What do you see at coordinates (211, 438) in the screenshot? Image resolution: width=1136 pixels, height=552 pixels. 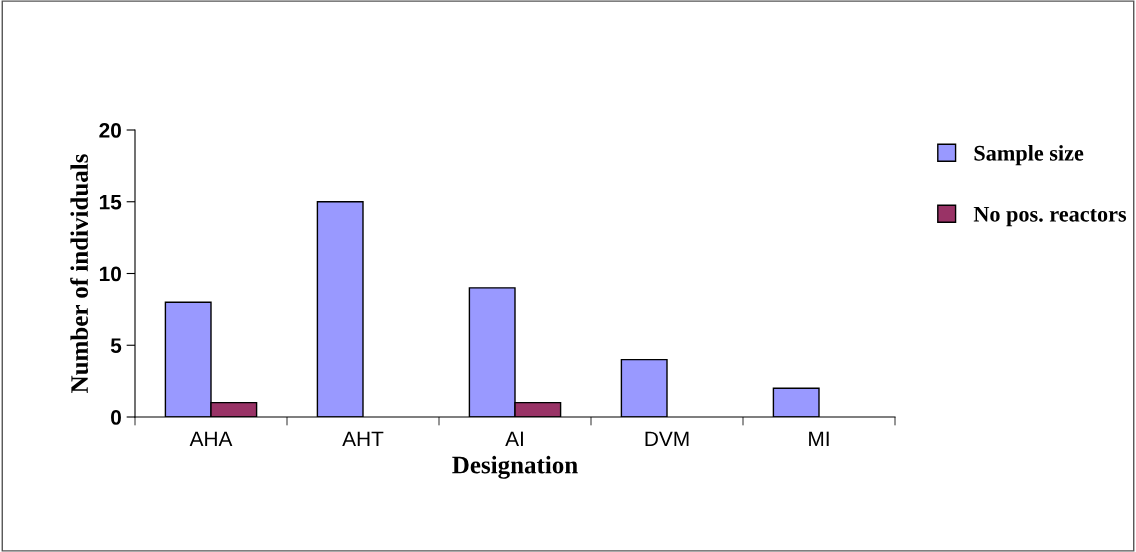 I see `x-tick-label: AHA` at bounding box center [211, 438].